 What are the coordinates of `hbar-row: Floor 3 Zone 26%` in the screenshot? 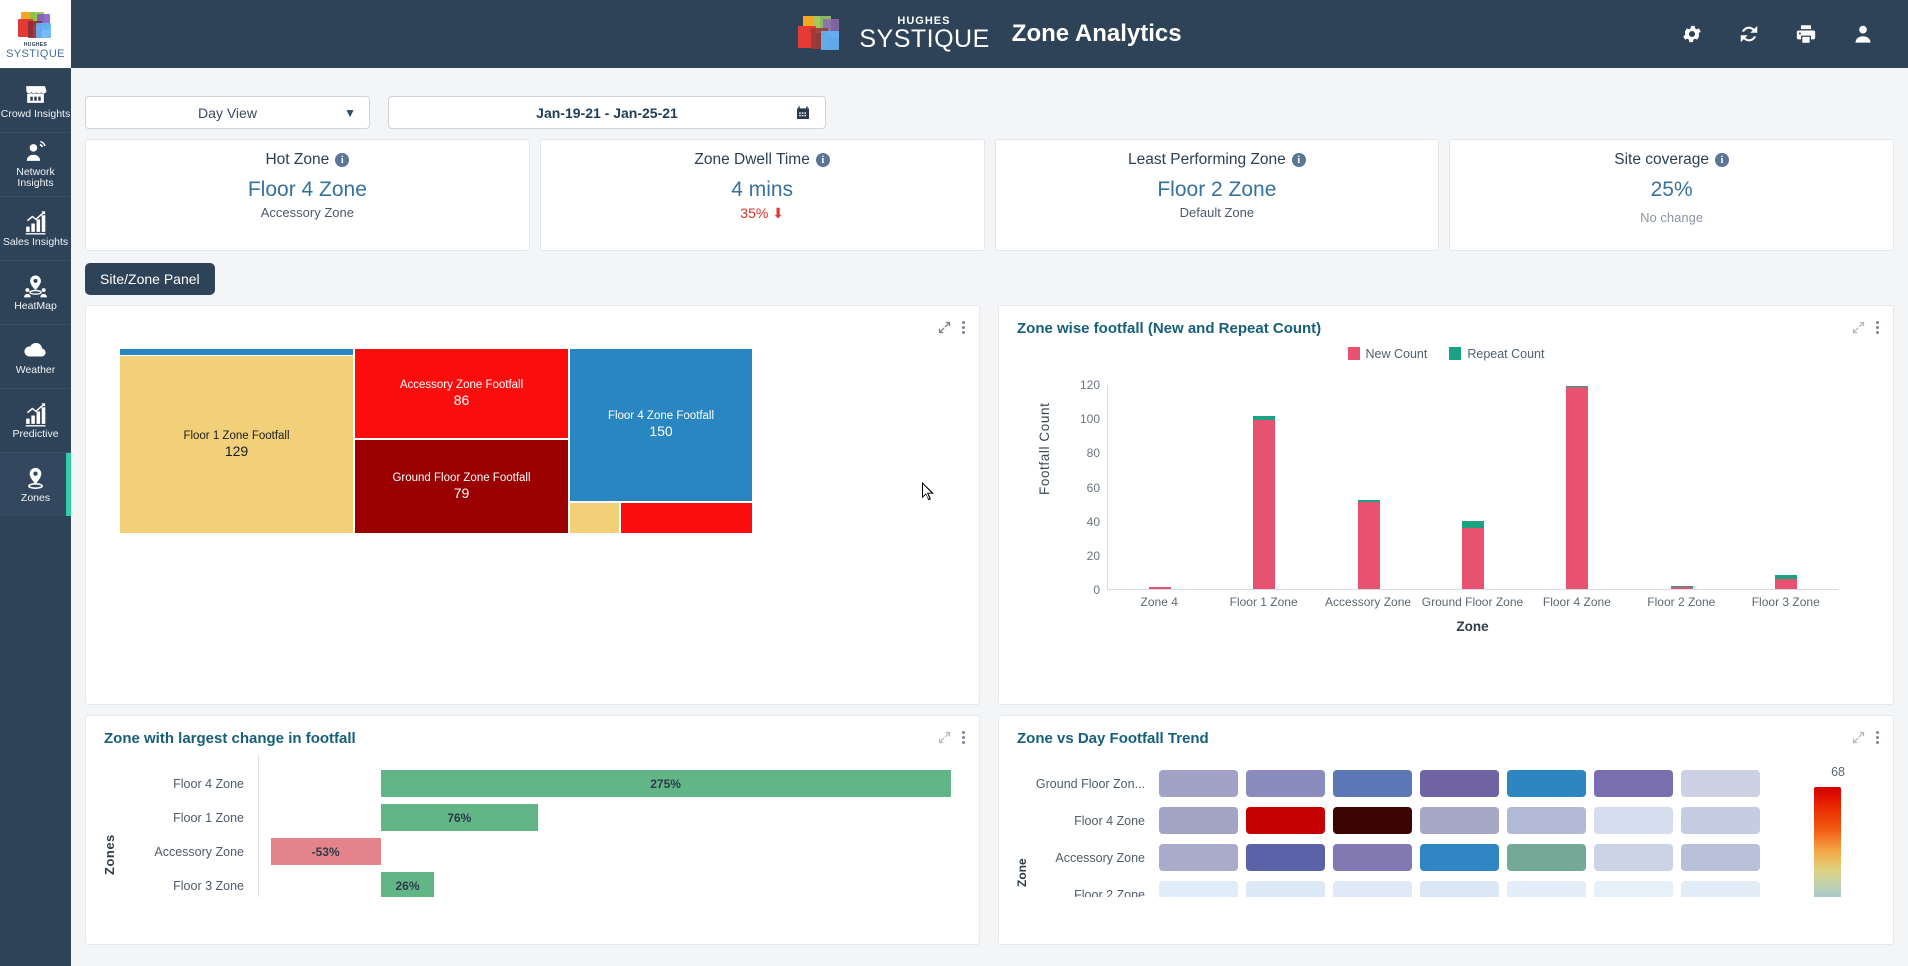 It's located at (532, 883).